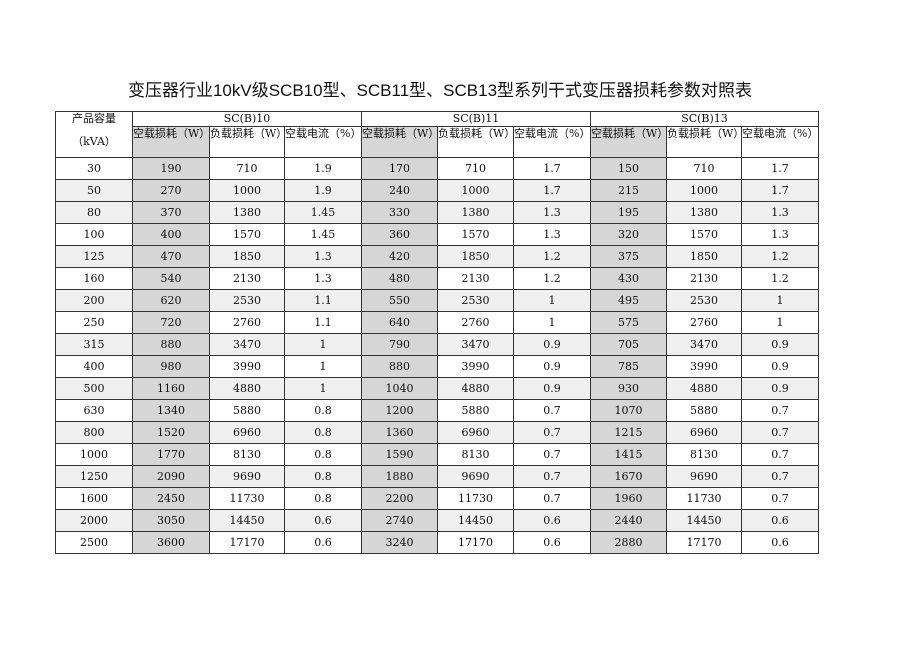 The width and height of the screenshot is (920, 651). Describe the element at coordinates (171, 168) in the screenshot. I see `no-load-loss-cell: 190` at that location.